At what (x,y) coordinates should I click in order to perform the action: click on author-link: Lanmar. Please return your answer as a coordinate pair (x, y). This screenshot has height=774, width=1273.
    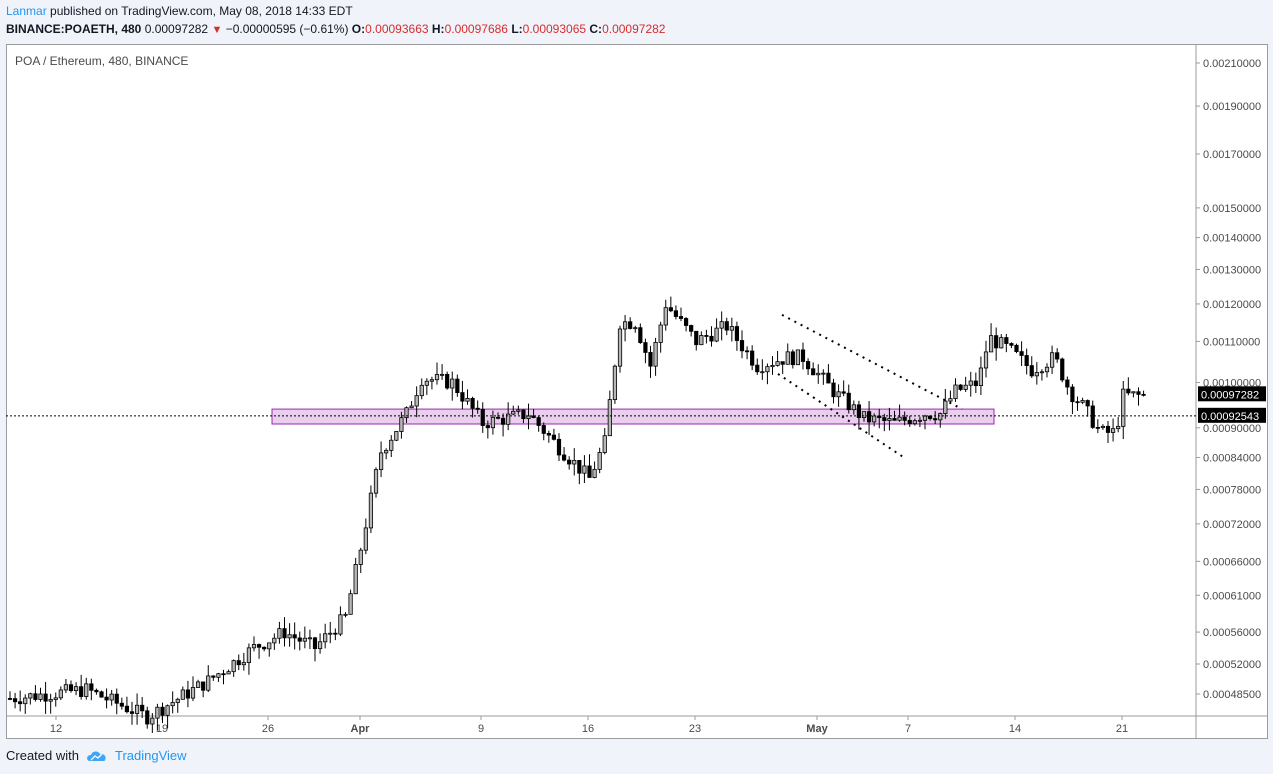
    Looking at the image, I should click on (26, 11).